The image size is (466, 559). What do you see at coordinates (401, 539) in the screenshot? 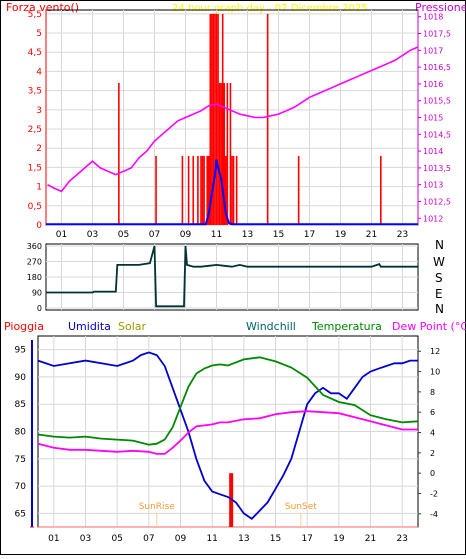
I see `bot-x-tick-23: 23` at bounding box center [401, 539].